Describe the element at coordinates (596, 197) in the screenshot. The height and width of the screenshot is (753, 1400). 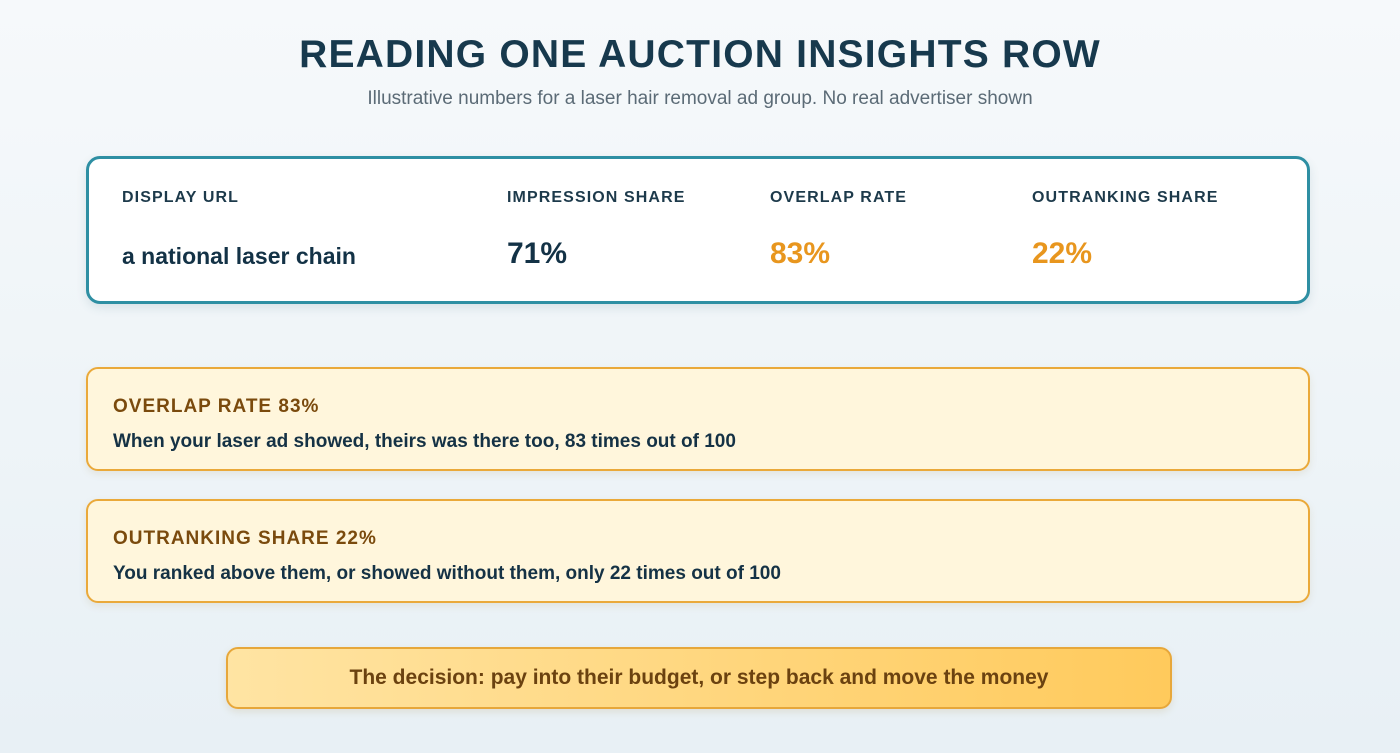
I see `impression-share-label: IMPRESSION SHARE` at that location.